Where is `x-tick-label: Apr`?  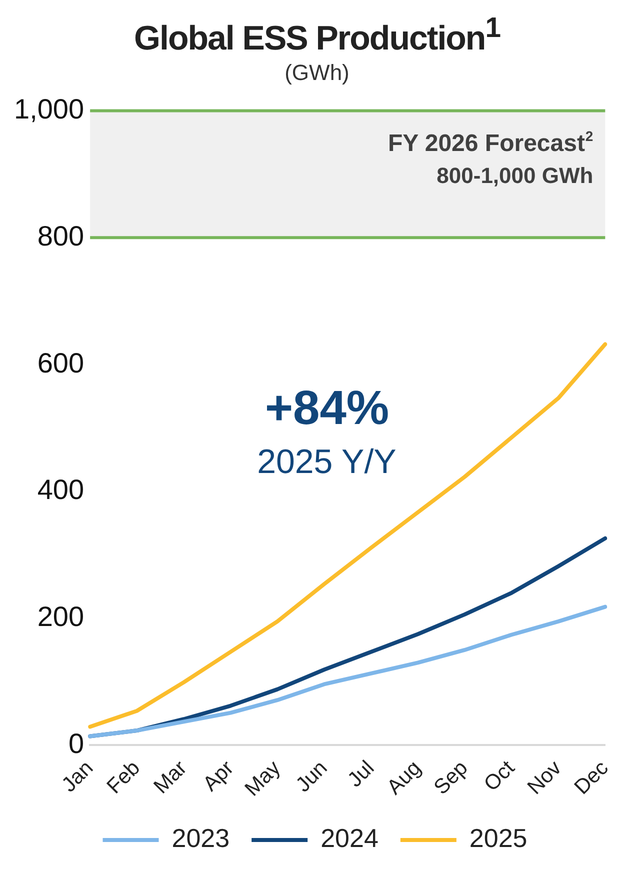
x-tick-label: Apr is located at coordinates (218, 776).